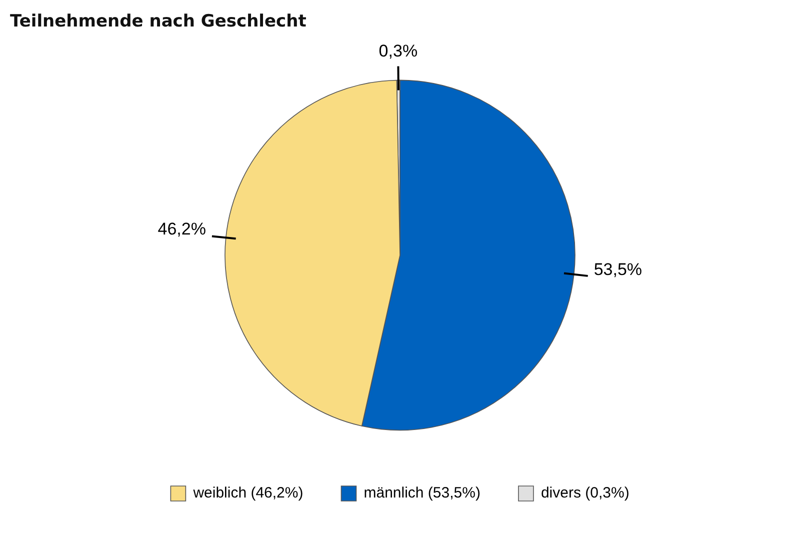 Image resolution: width=800 pixels, height=547 pixels. I want to click on legend-label: weiblich (46,2%), so click(248, 493).